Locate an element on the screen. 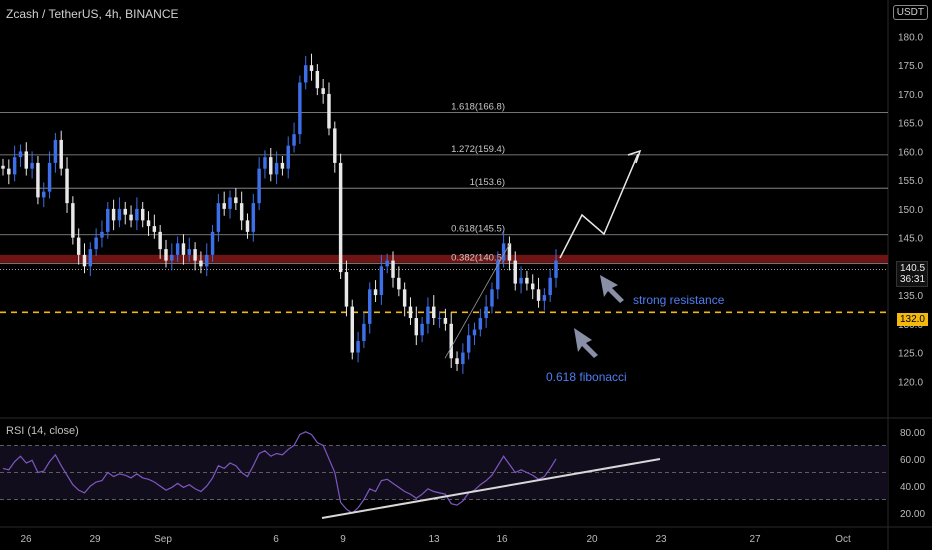  price-tick-label: 150.0 is located at coordinates (910, 210).